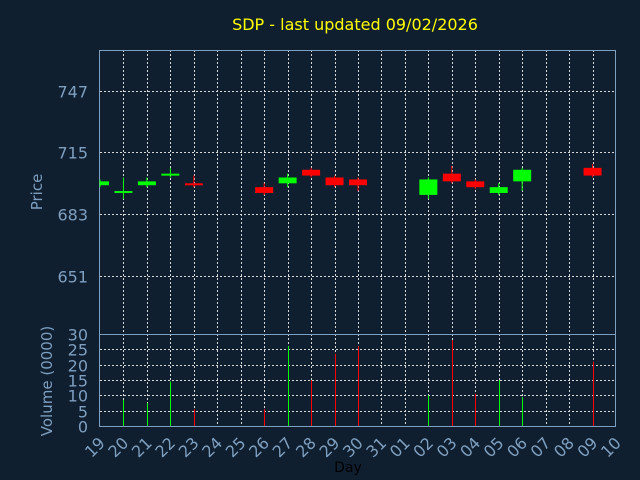 The width and height of the screenshot is (640, 480). I want to click on volume-tick-label: 10, so click(78, 396).